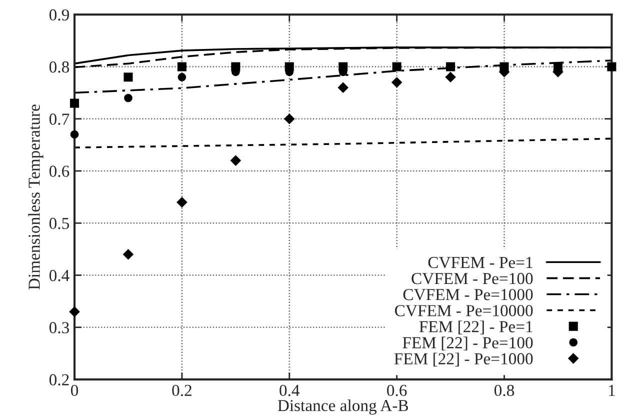 The image size is (621, 417). Describe the element at coordinates (59, 328) in the screenshot. I see `y-tick-label: 0.3` at that location.